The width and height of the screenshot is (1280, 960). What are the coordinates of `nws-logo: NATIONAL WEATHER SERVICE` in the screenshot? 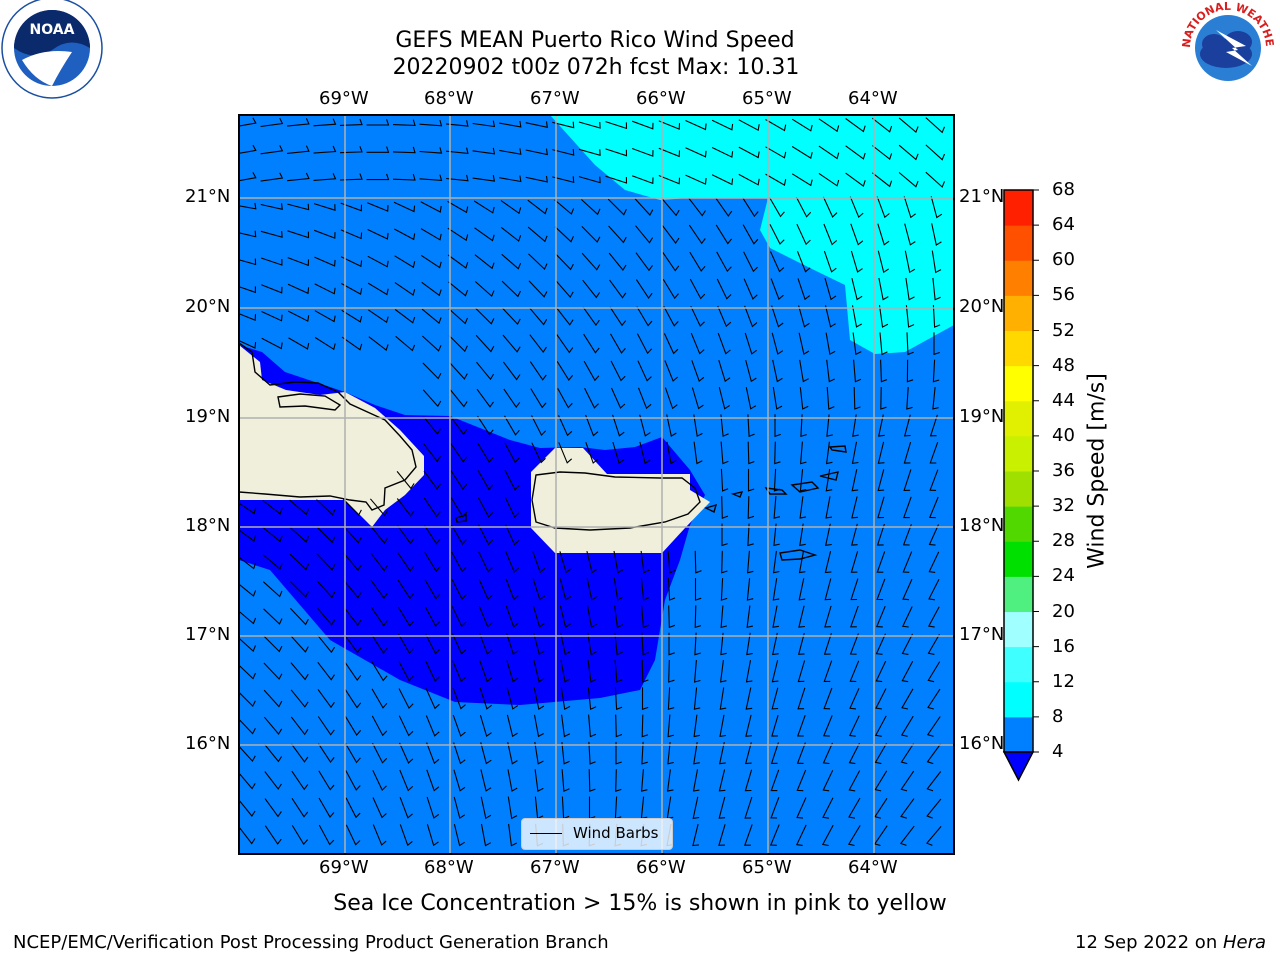 It's located at (638, 48).